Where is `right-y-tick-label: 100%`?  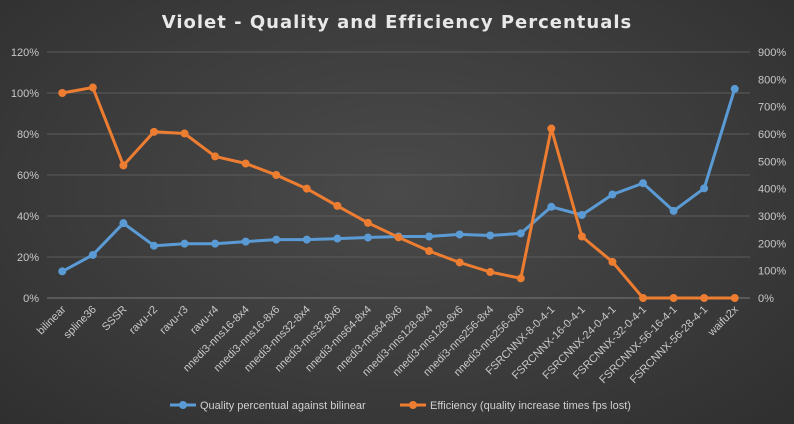 right-y-tick-label: 100% is located at coordinates (772, 272).